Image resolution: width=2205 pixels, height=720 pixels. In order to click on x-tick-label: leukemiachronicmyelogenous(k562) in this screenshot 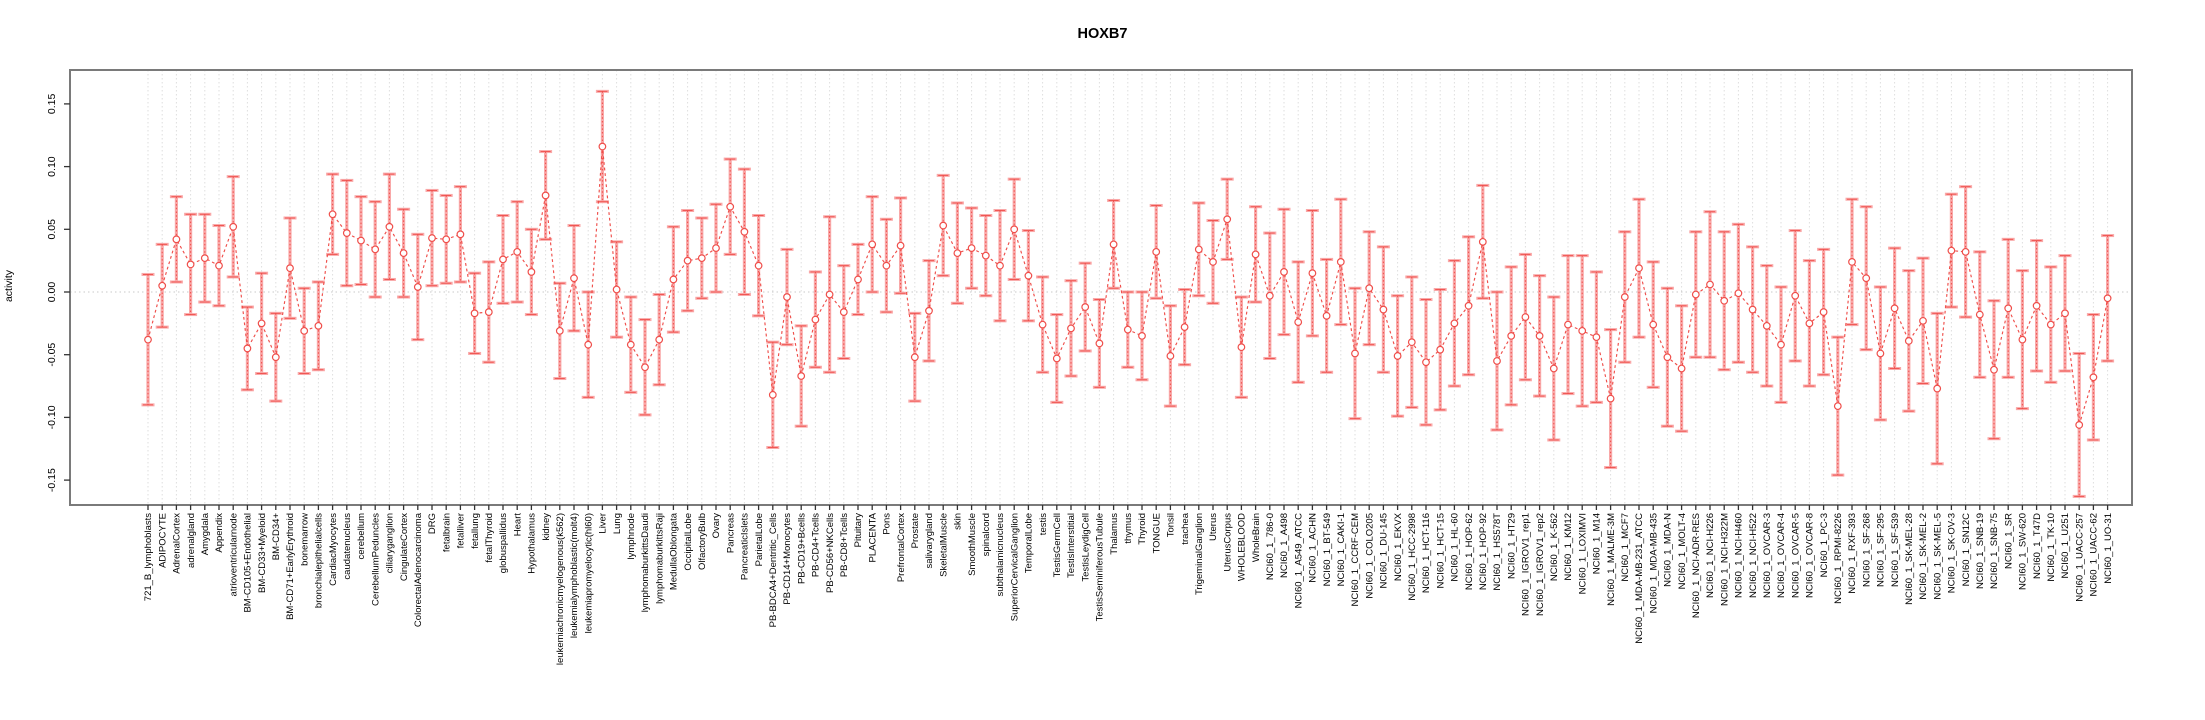, I will do `click(560, 589)`.